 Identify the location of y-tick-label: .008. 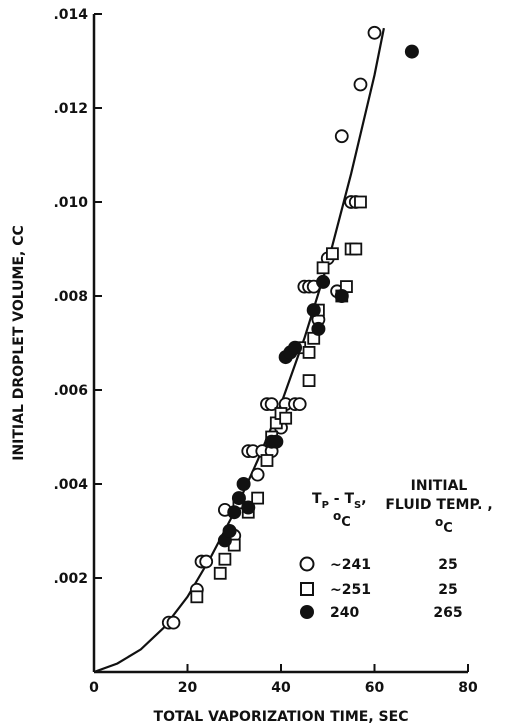
(70, 297).